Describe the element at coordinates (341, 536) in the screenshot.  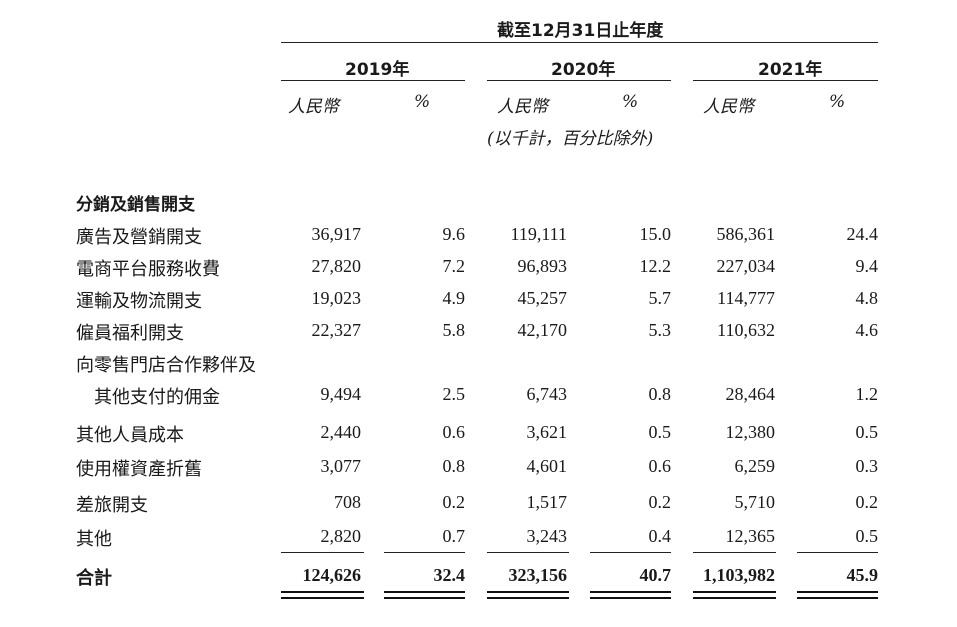
I see `row-value: 2,820` at that location.